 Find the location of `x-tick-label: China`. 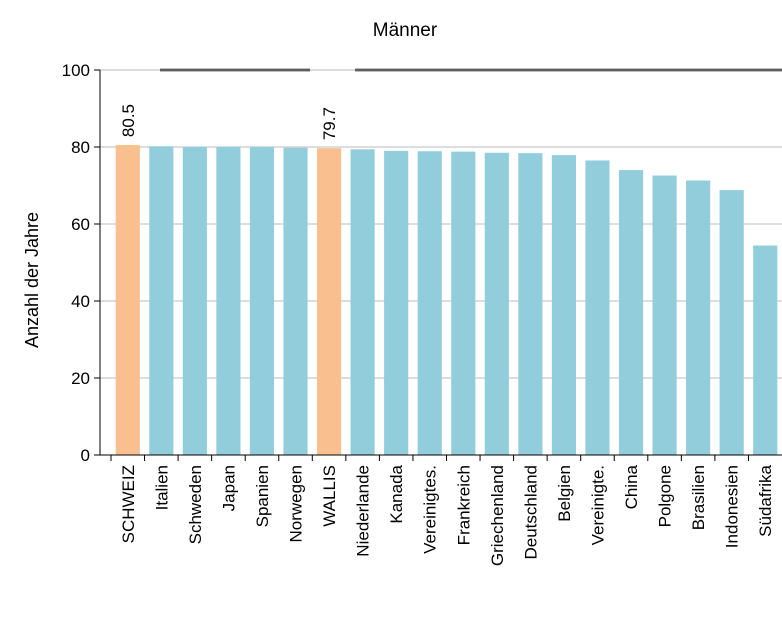

x-tick-label: China is located at coordinates (631, 486).